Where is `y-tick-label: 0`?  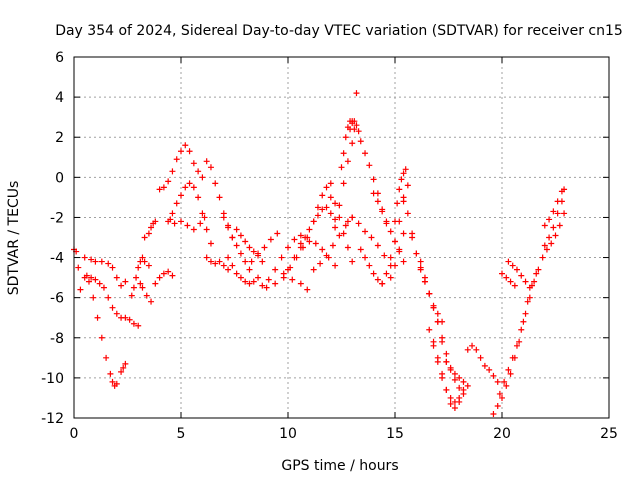 y-tick-label: 0 is located at coordinates (59, 178).